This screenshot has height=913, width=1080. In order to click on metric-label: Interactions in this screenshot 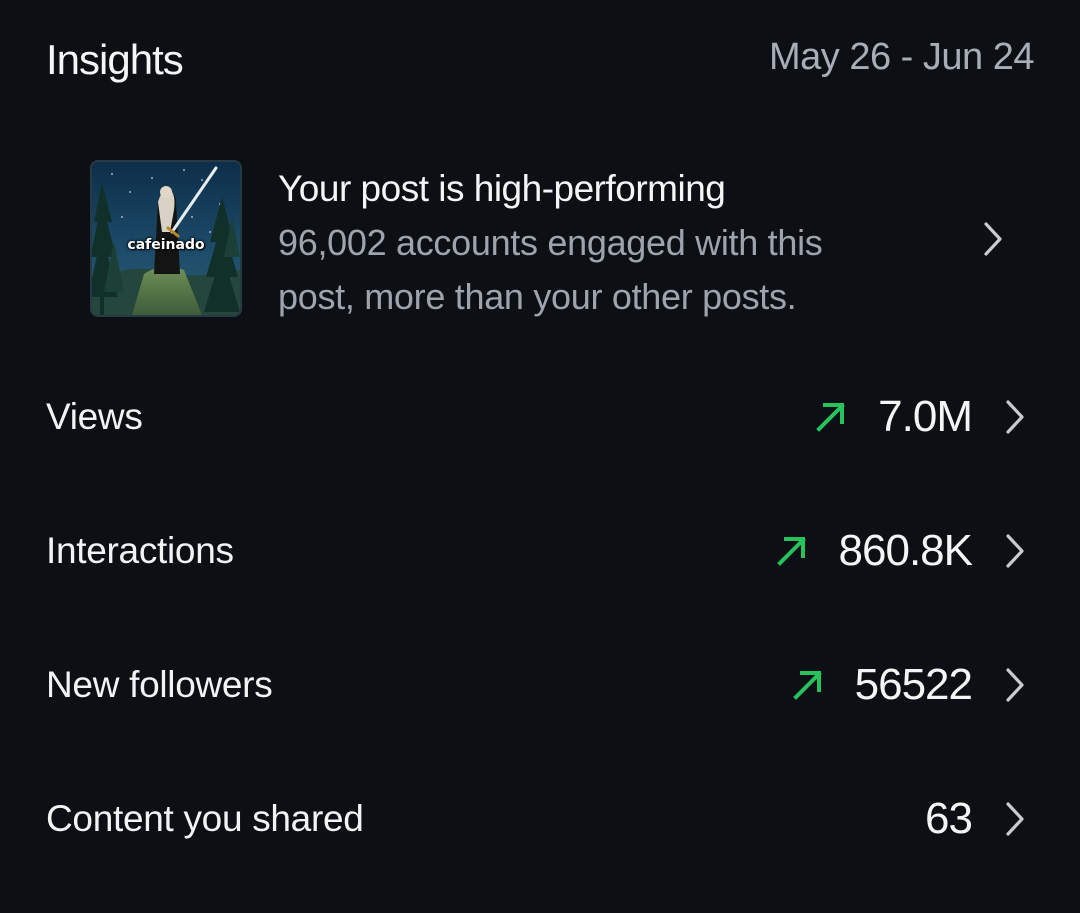, I will do `click(140, 550)`.